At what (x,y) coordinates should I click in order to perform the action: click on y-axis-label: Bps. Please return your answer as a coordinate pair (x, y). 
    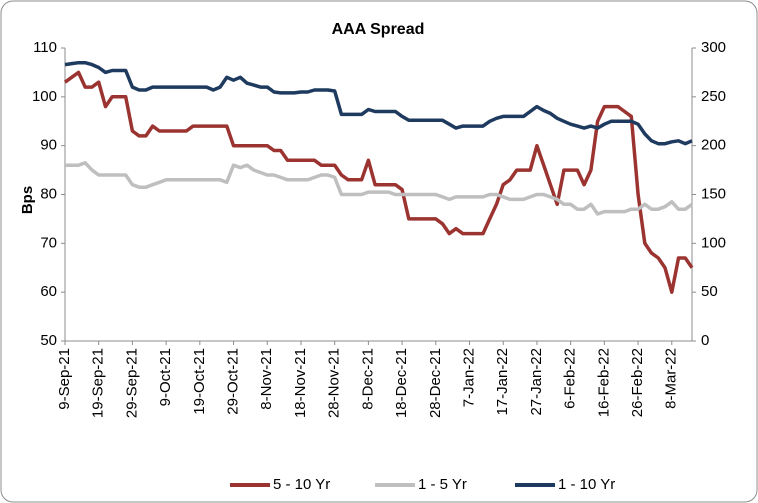
    Looking at the image, I should click on (27, 200).